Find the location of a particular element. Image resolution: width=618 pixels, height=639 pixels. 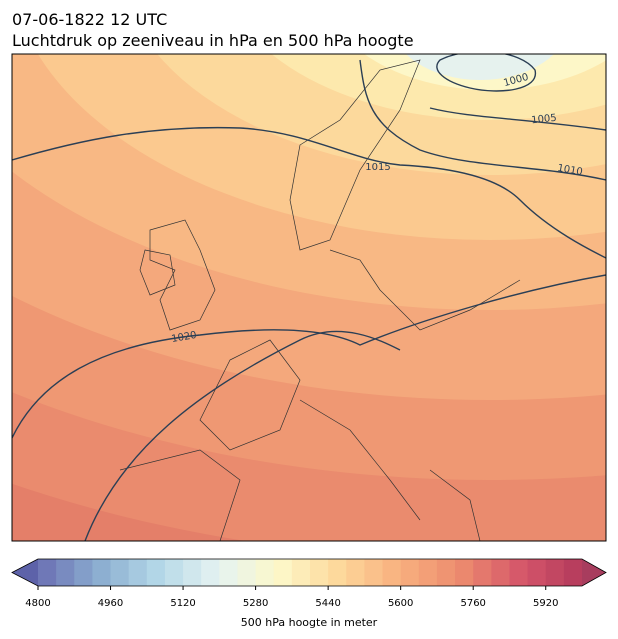

isobar-label: 1010 is located at coordinates (569, 170).